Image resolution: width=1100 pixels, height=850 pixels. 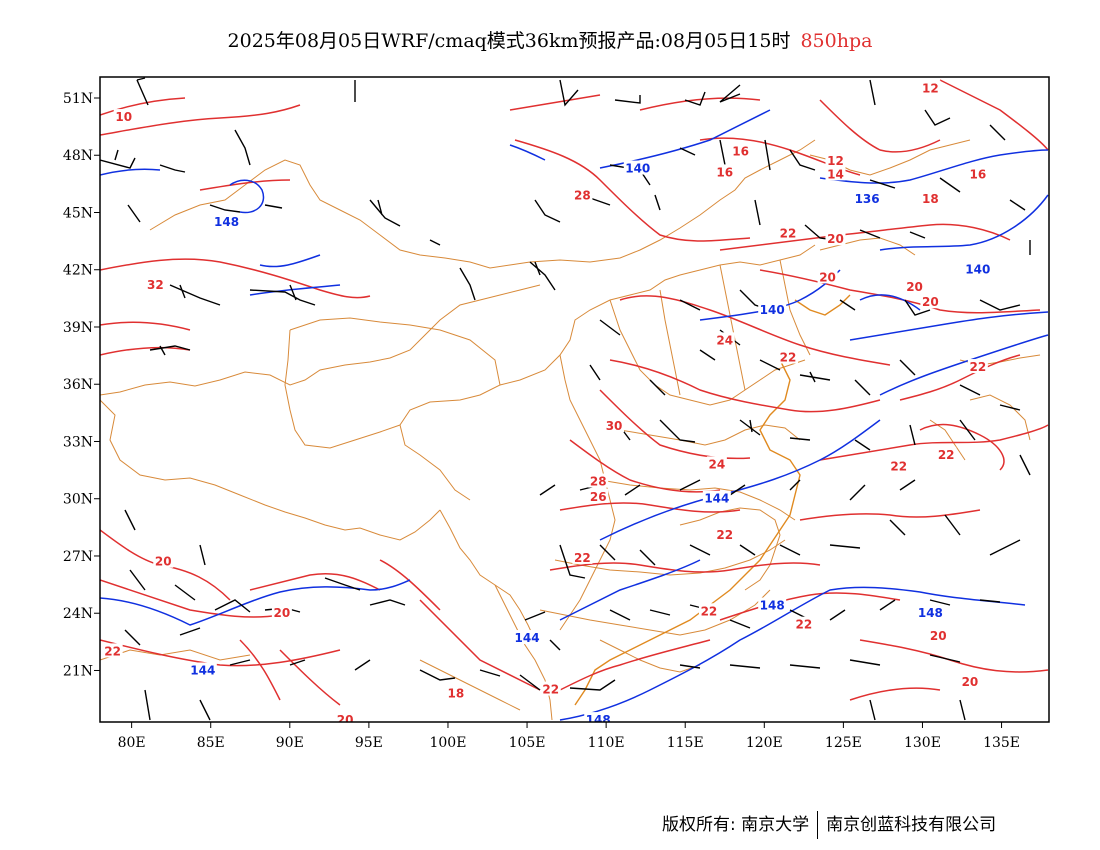 What do you see at coordinates (78, 385) in the screenshot?
I see `lat-tick-label: 36N` at bounding box center [78, 385].